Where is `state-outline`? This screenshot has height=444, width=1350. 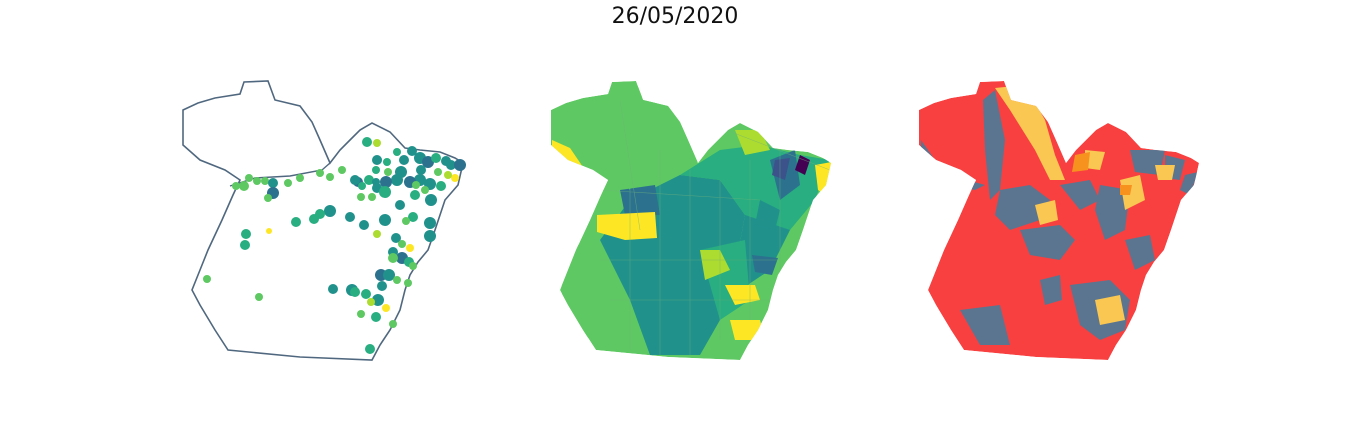 state-outline is located at coordinates (323, 220).